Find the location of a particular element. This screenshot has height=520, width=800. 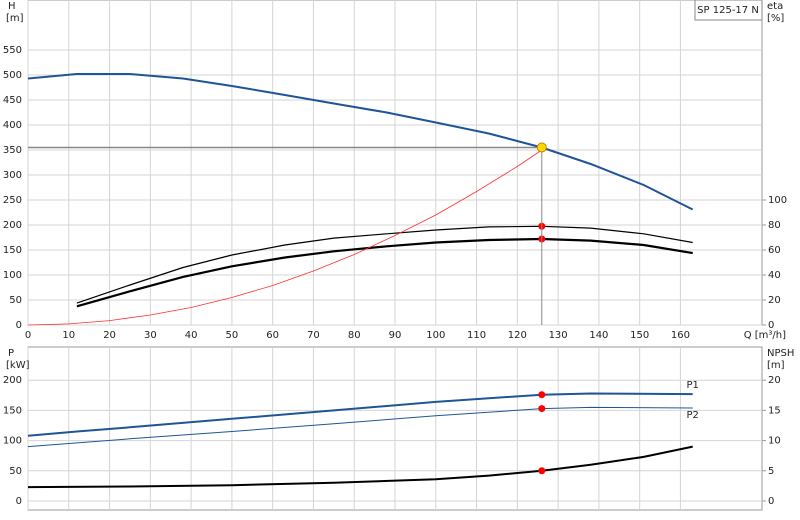

x-axis-label: Q [m³/h] is located at coordinates (765, 335).